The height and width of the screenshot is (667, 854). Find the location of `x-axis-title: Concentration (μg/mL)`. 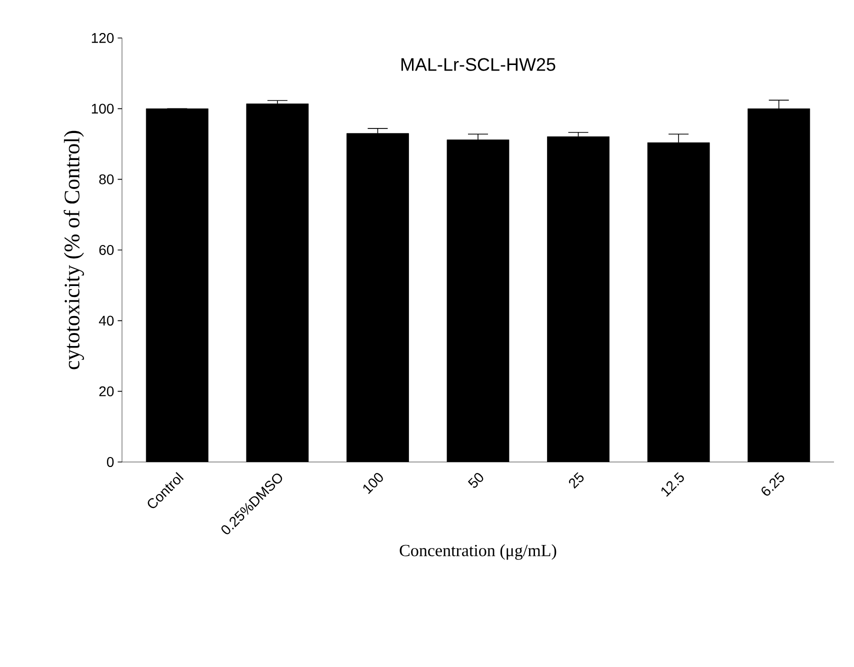

x-axis-title: Concentration (μg/mL) is located at coordinates (478, 552).